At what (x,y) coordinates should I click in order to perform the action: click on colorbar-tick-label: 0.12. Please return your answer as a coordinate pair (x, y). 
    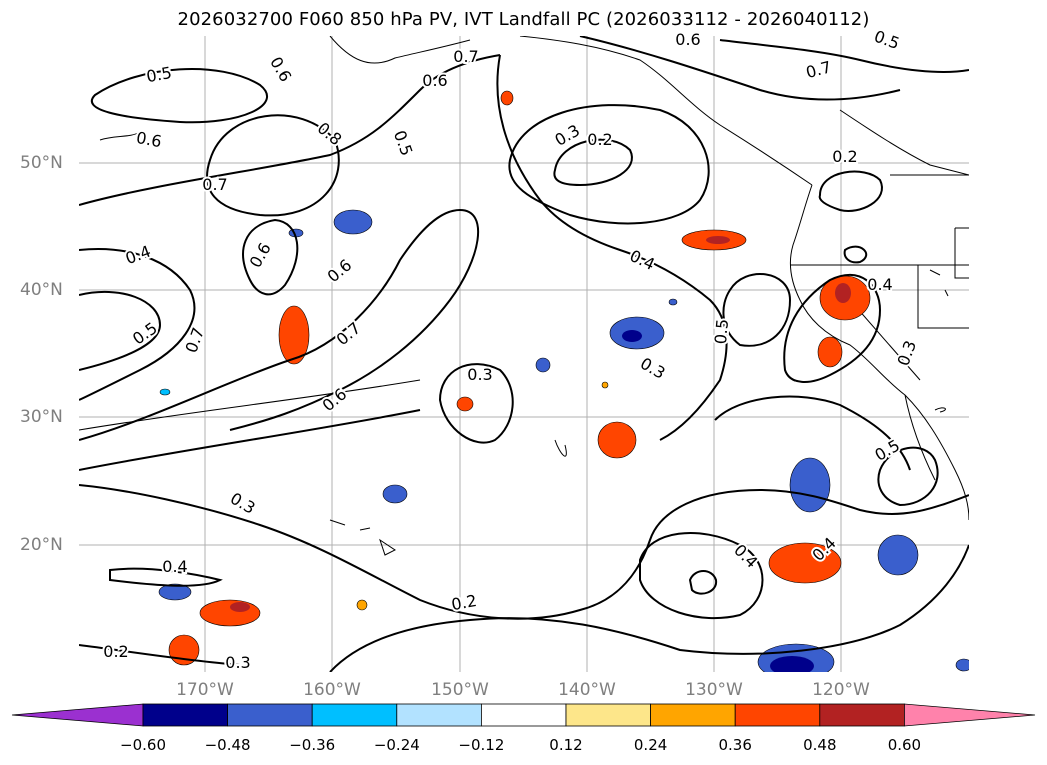
    Looking at the image, I should click on (566, 745).